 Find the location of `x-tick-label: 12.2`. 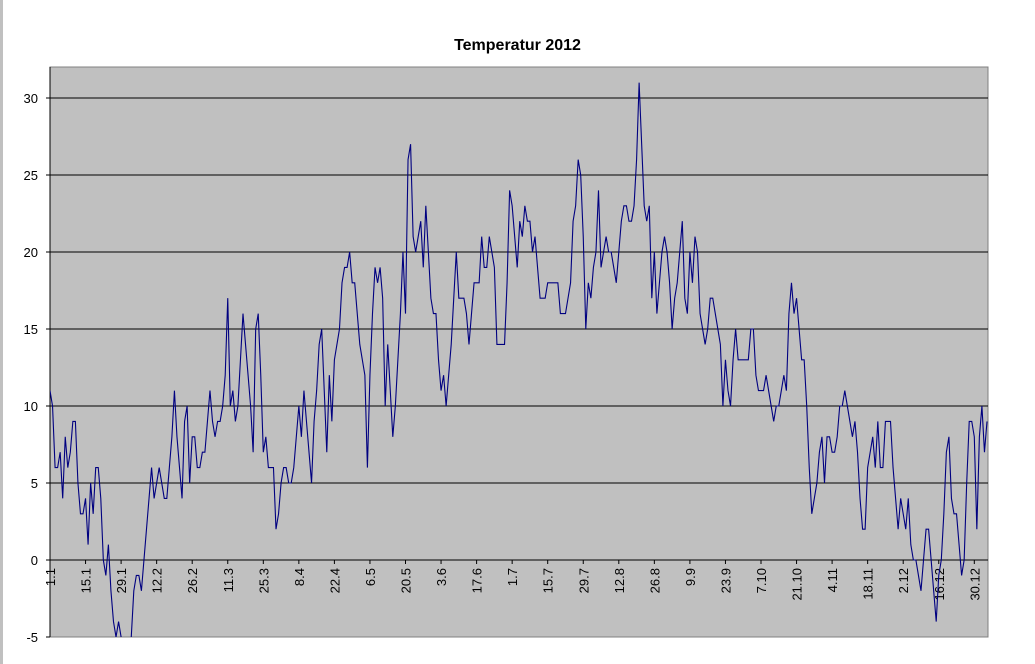

x-tick-label: 12.2 is located at coordinates (157, 580).